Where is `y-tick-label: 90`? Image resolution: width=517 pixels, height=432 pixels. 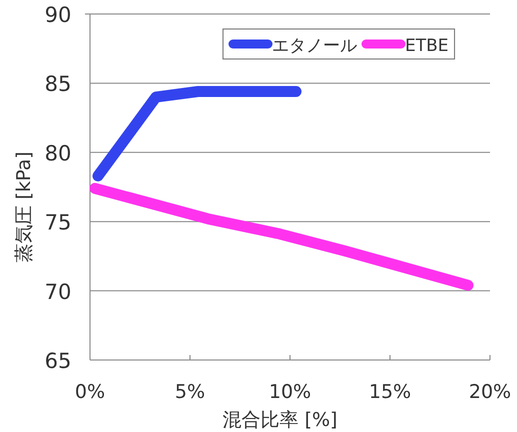 y-tick-label: 90 is located at coordinates (58, 15).